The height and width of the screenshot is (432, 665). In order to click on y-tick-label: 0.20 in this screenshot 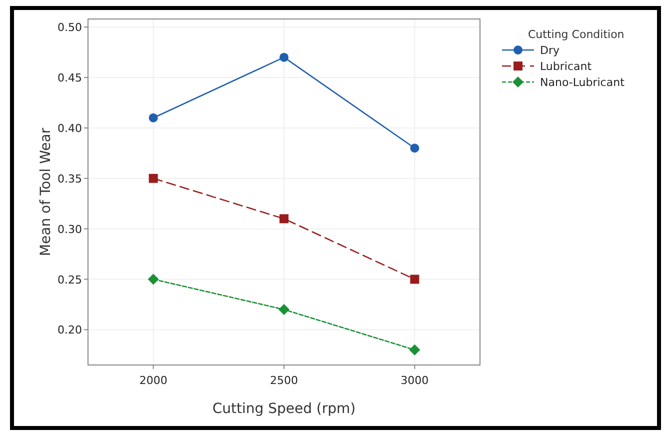, I will do `click(70, 330)`.